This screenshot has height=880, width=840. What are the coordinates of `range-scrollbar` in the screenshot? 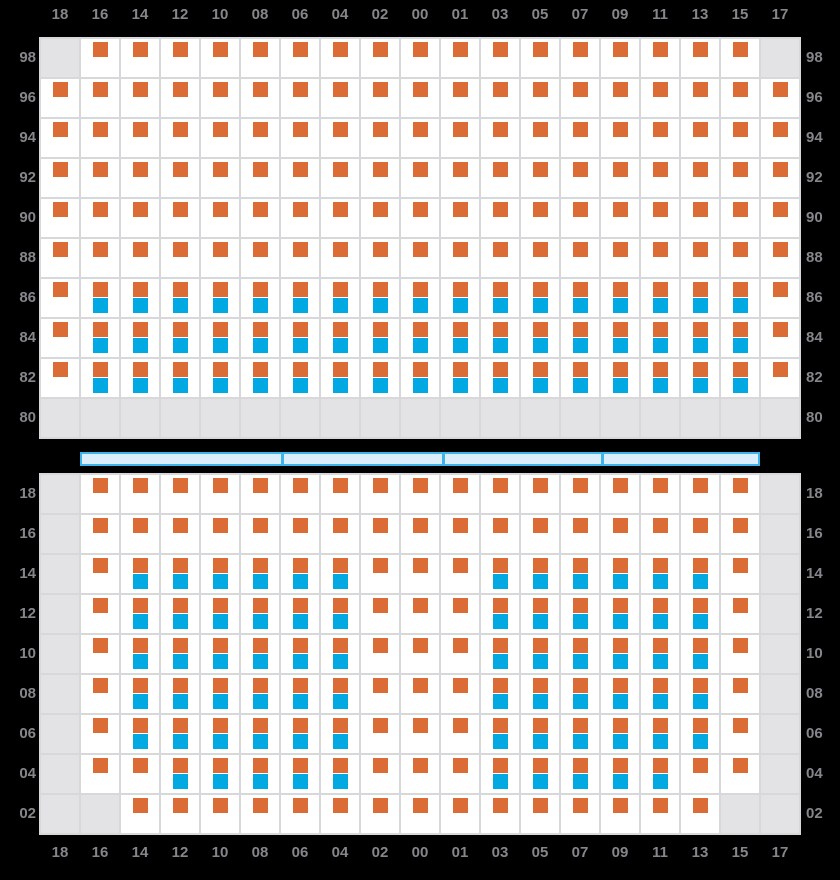 It's located at (420, 459).